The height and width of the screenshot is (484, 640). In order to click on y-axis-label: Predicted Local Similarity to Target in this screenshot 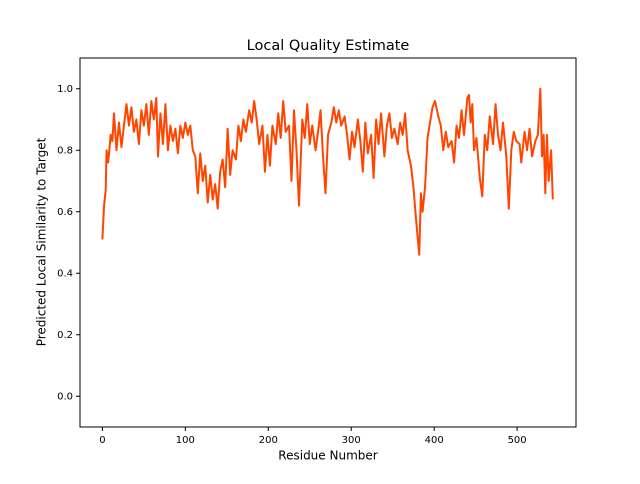, I will do `click(42, 241)`.